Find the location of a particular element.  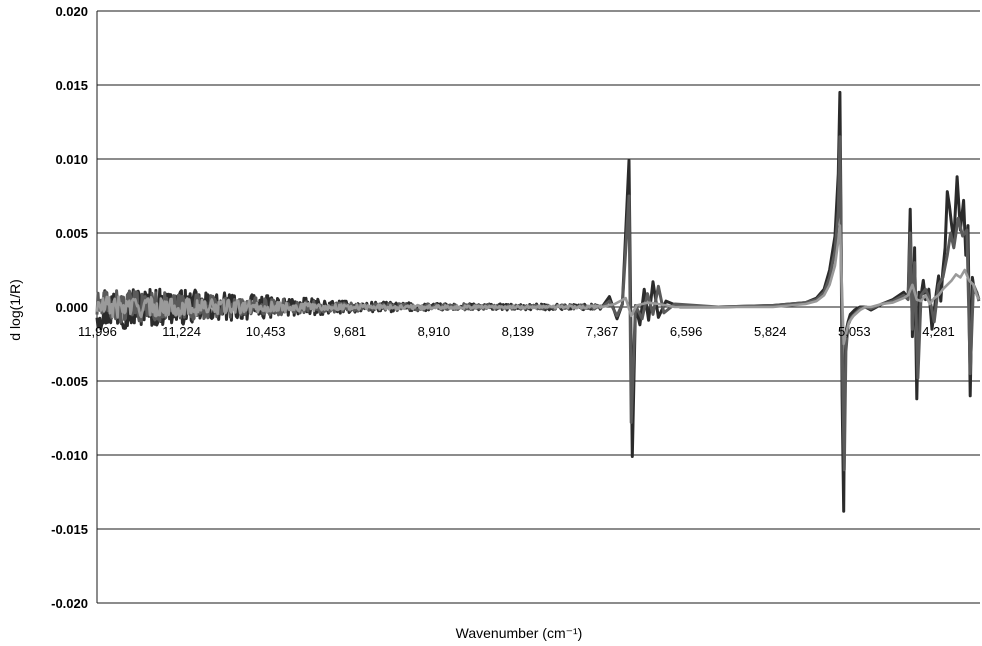

x-tick-label: 8,910 is located at coordinates (434, 331).